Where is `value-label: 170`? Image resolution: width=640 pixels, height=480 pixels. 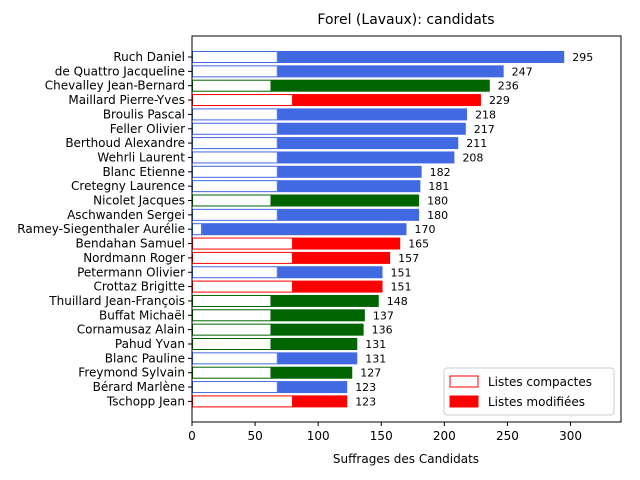
value-label: 170 is located at coordinates (425, 229).